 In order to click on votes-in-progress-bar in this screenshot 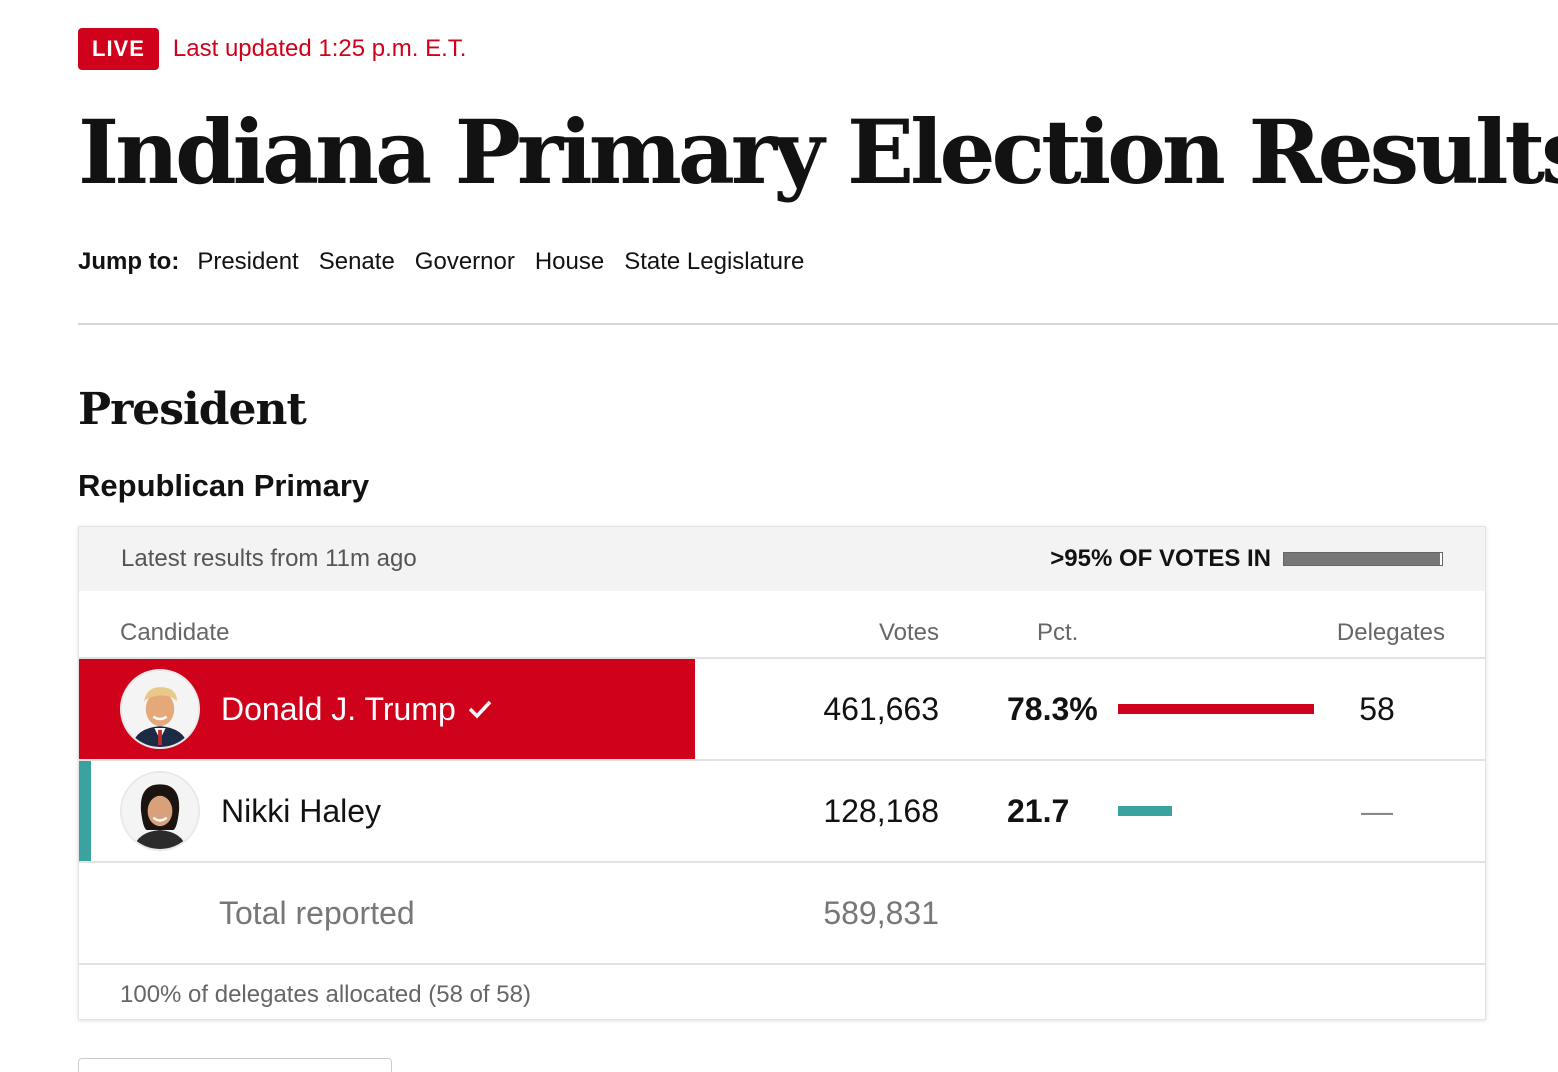, I will do `click(1363, 559)`.